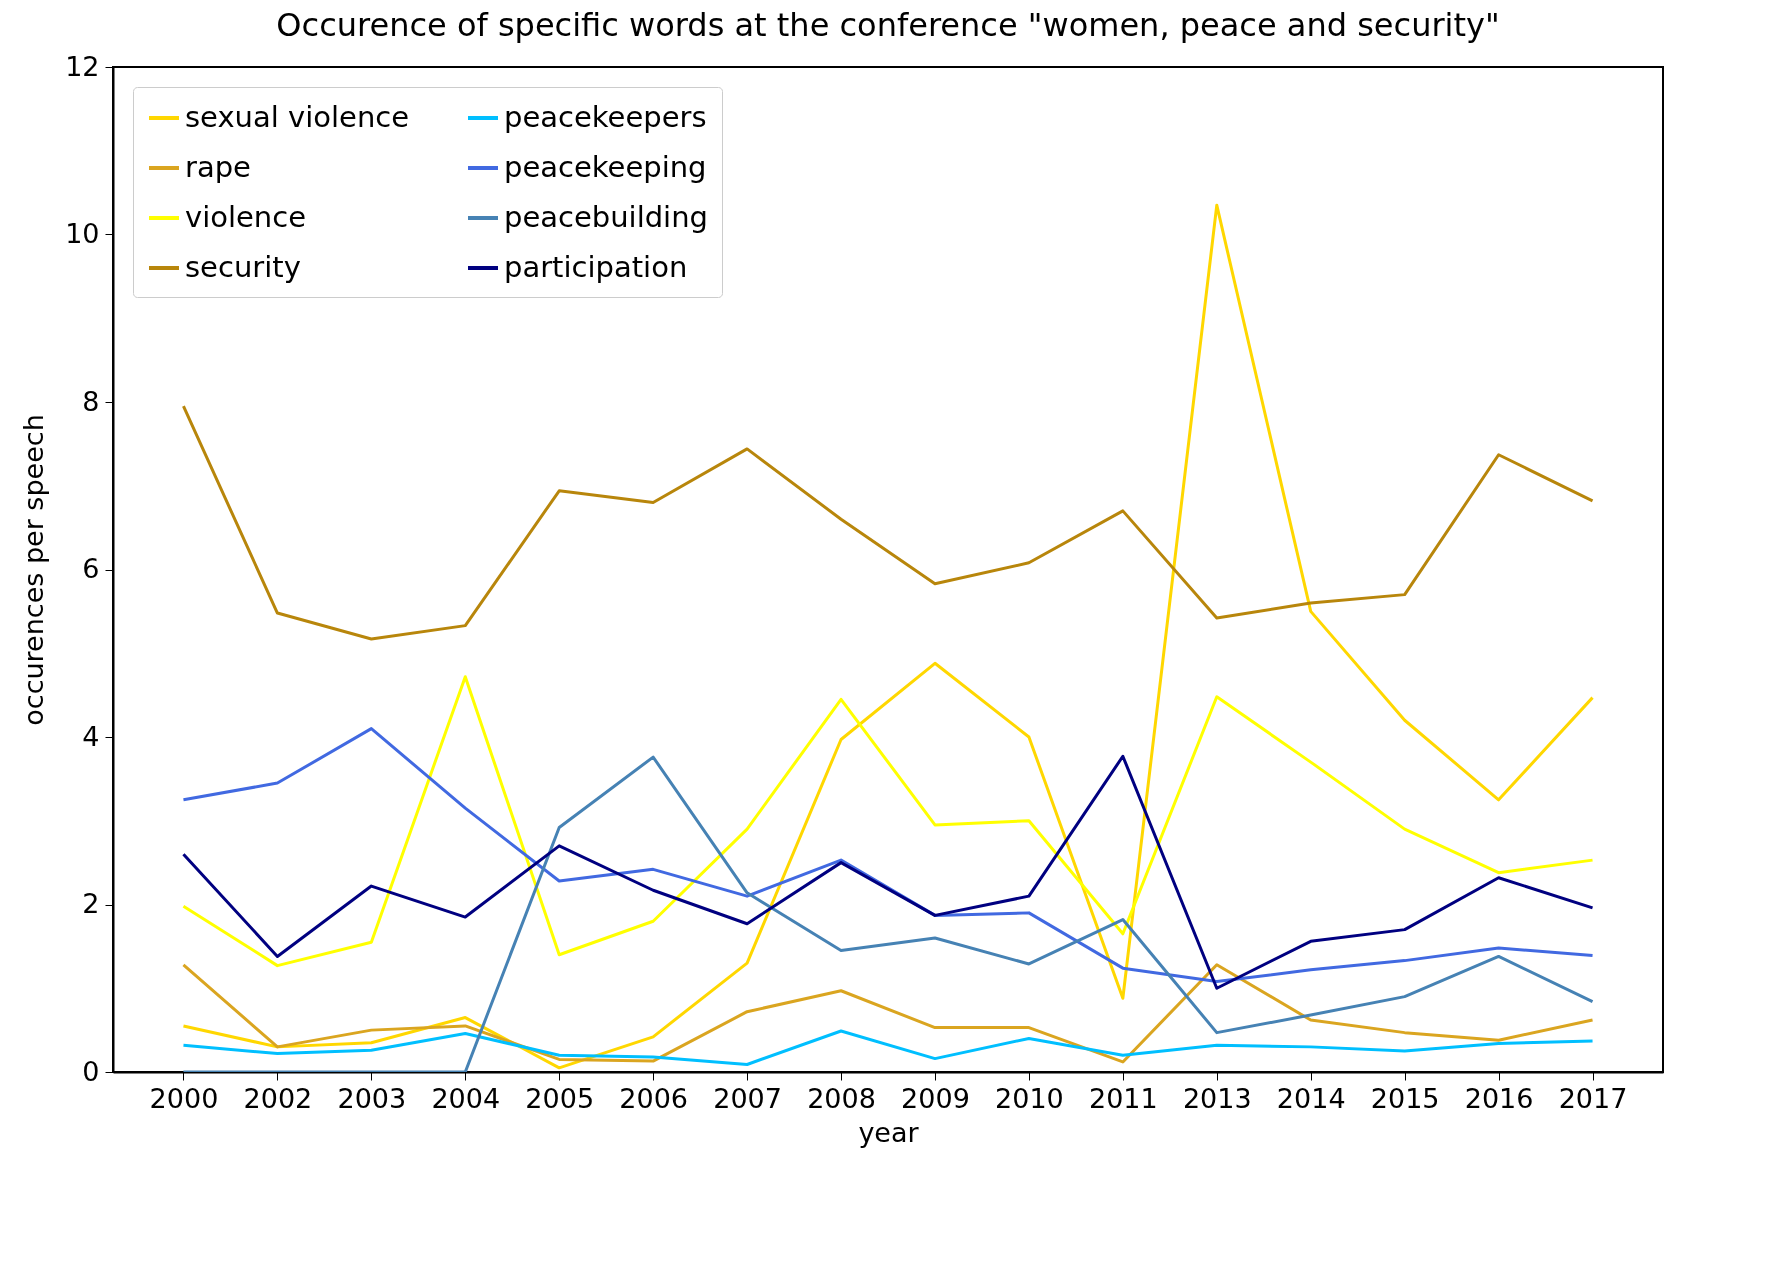  Describe the element at coordinates (91, 736) in the screenshot. I see `y-tick-label: 4` at that location.